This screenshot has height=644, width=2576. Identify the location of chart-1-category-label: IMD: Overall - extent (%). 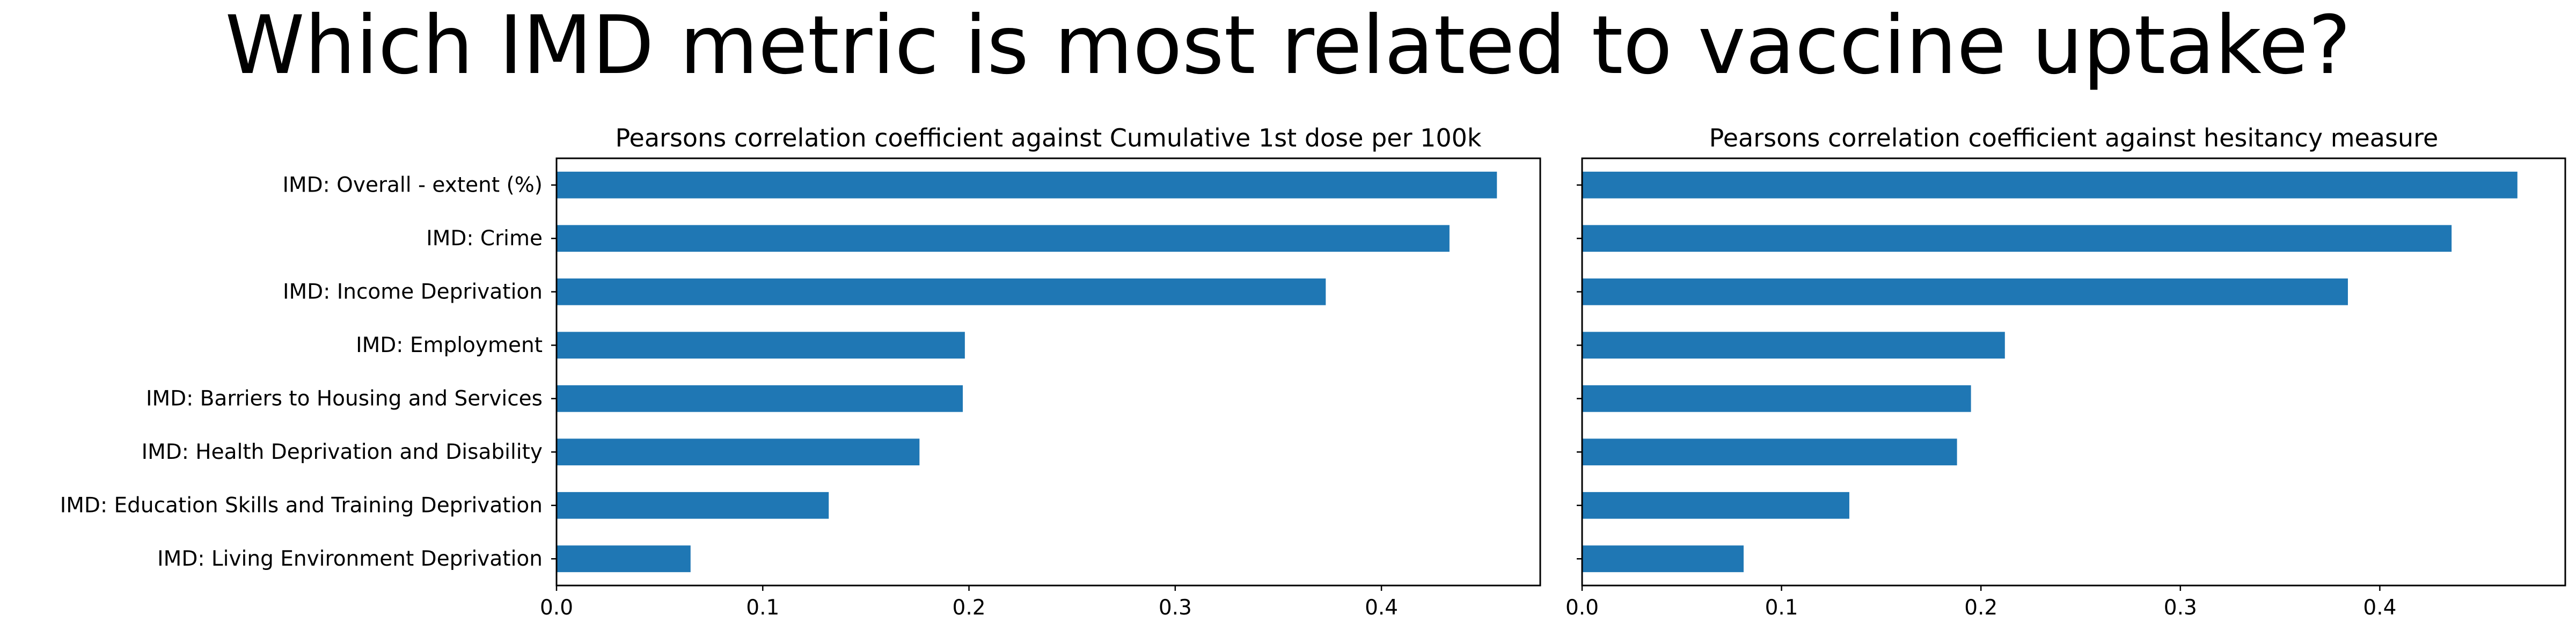
(412, 185).